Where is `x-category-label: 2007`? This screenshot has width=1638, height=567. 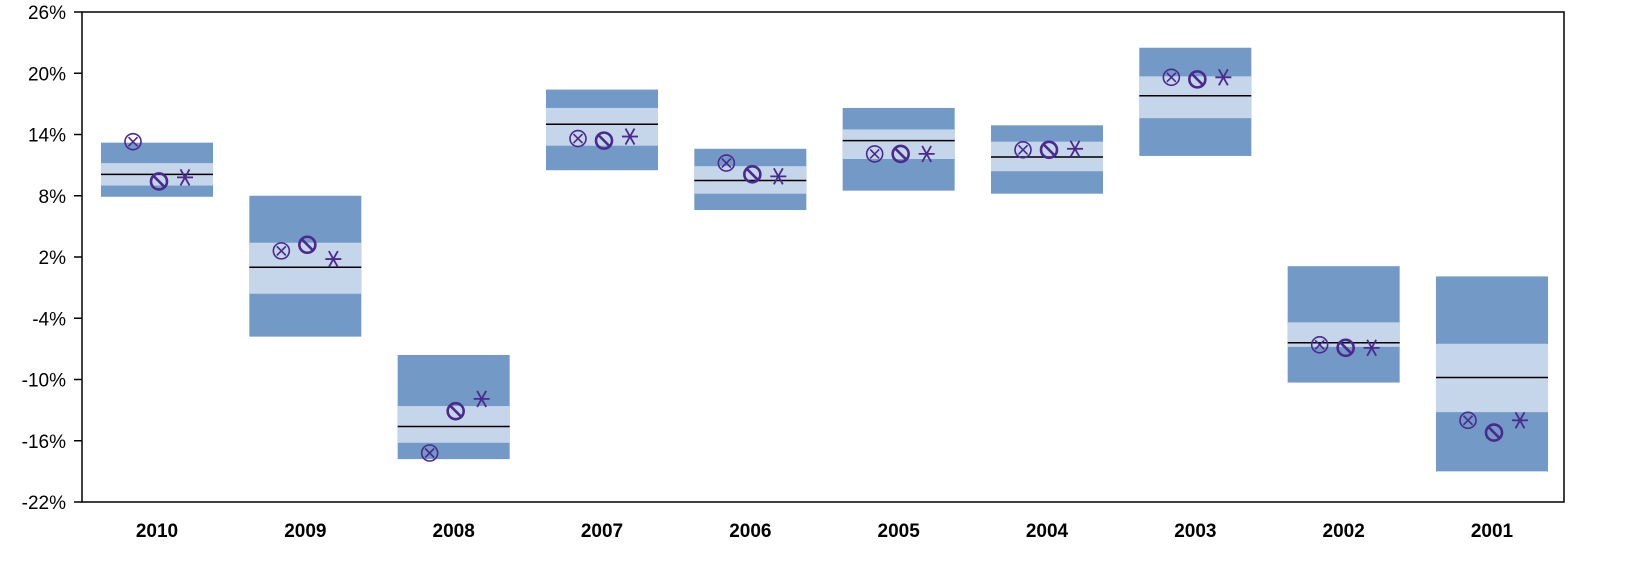 x-category-label: 2007 is located at coordinates (602, 531).